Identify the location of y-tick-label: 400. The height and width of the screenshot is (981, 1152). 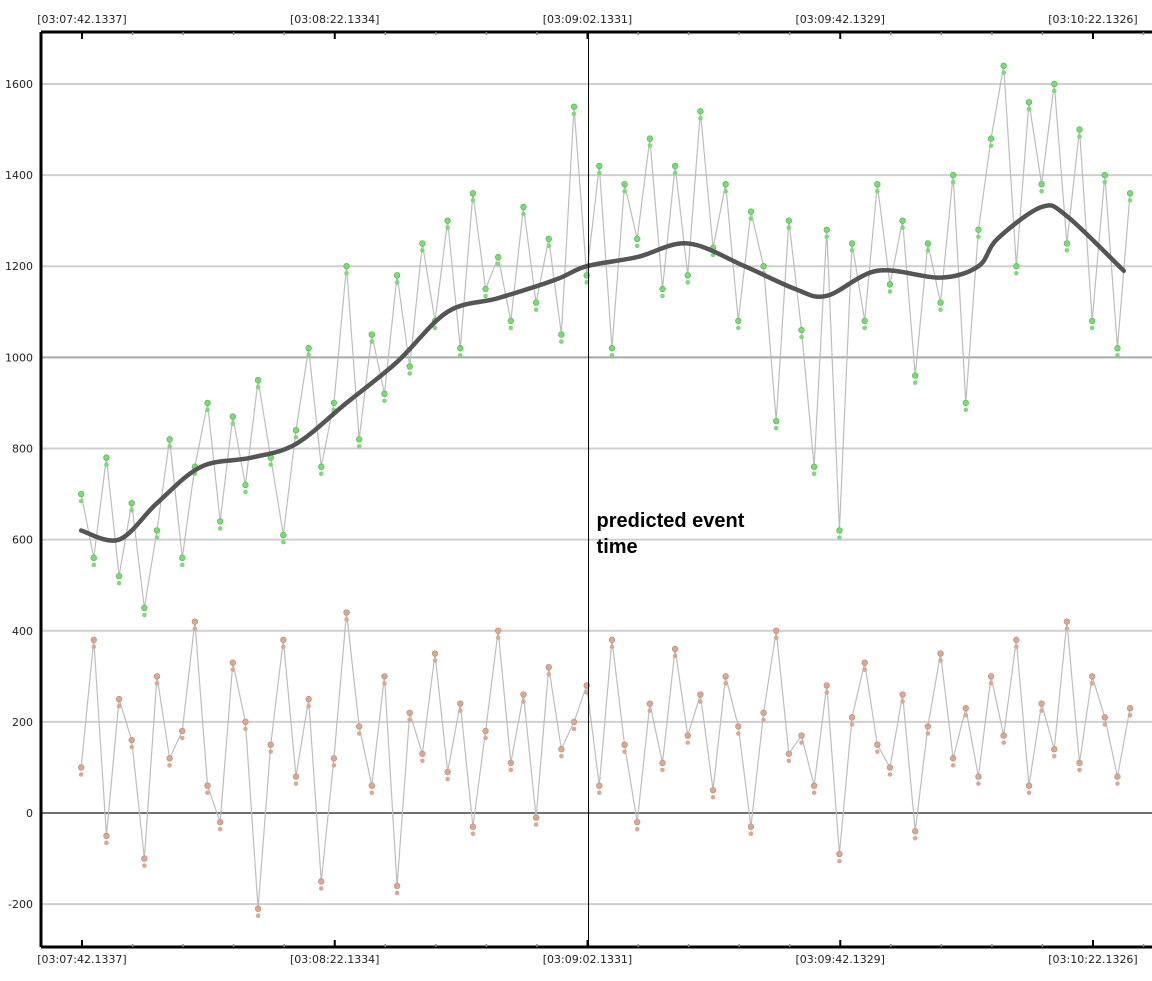
(22, 631).